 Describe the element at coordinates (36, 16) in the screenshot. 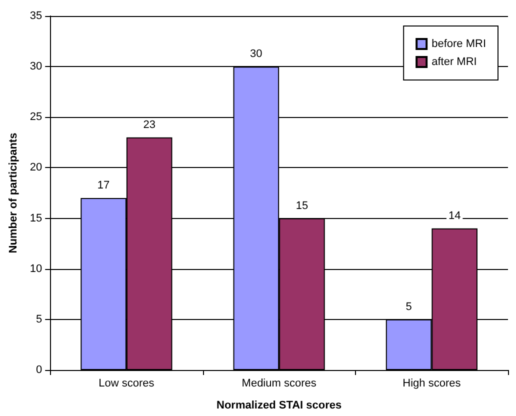

I see `y-tick-label: 35` at that location.